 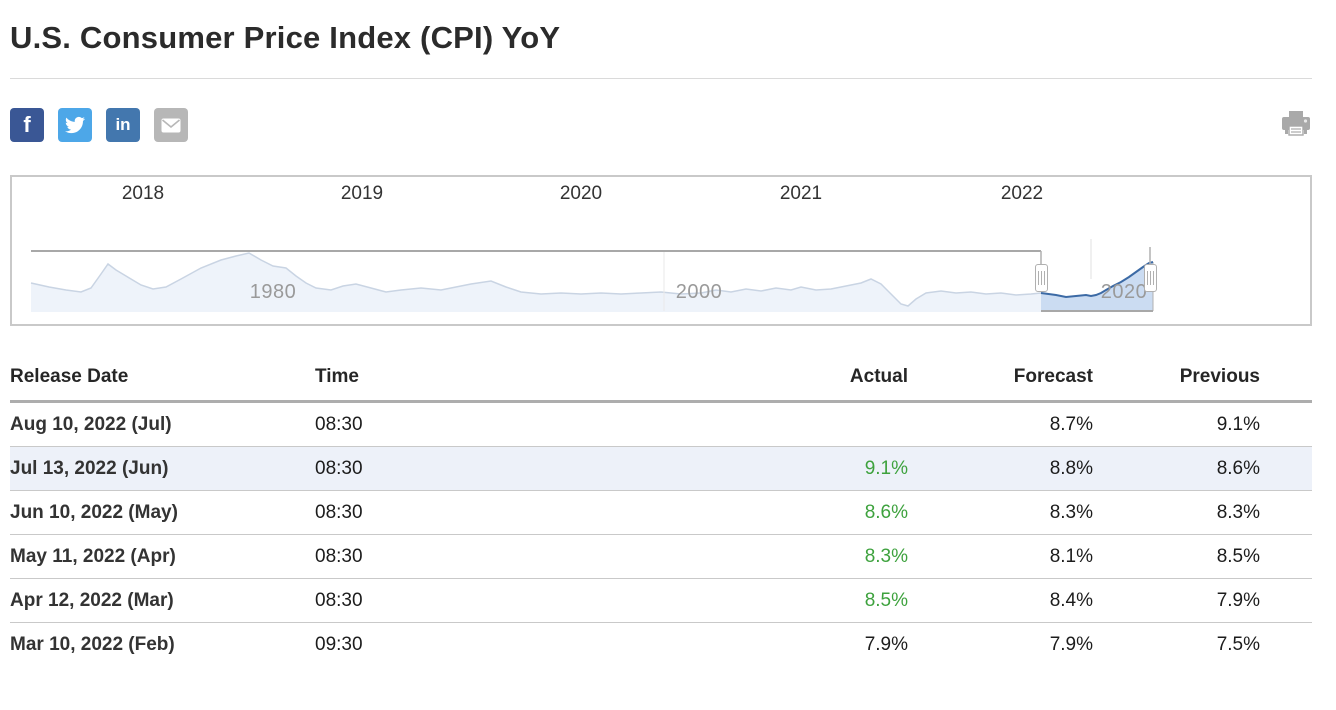 I want to click on print-button, so click(x=1296, y=125).